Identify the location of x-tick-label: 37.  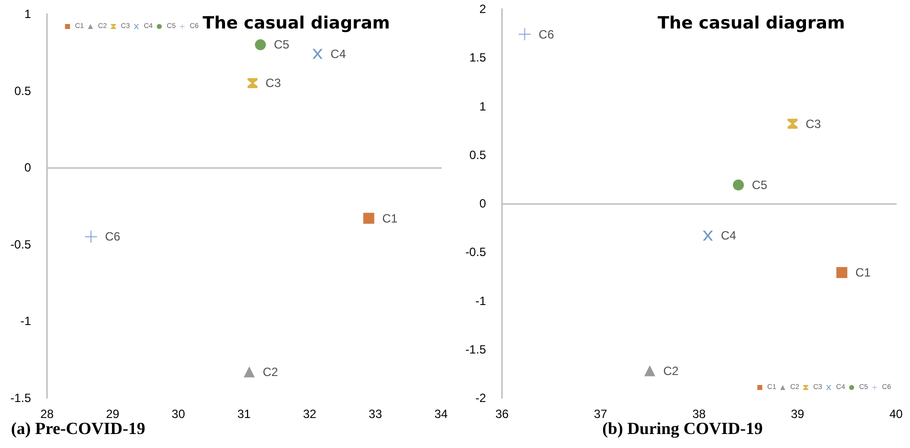
(601, 414).